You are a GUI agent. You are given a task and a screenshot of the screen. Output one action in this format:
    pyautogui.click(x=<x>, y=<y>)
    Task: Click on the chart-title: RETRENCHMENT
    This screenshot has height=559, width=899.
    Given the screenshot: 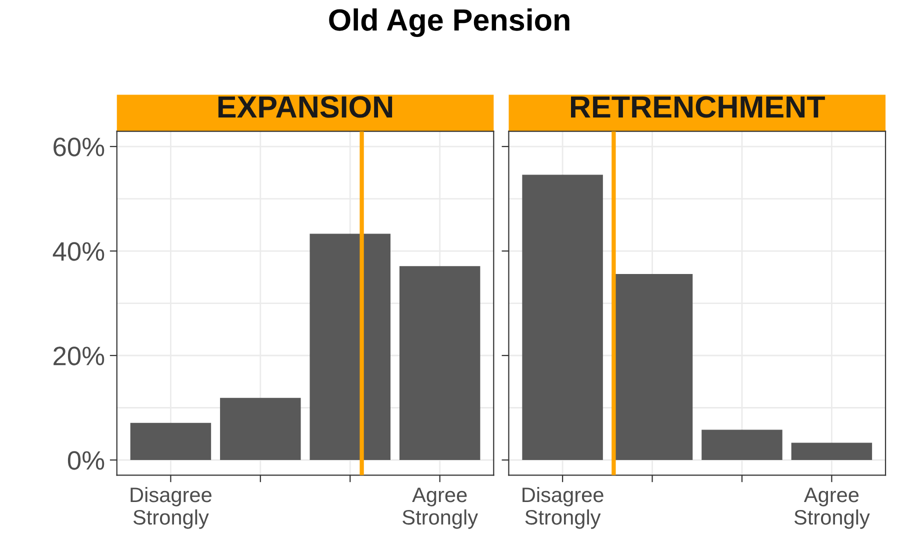 What is the action you would take?
    pyautogui.click(x=698, y=107)
    